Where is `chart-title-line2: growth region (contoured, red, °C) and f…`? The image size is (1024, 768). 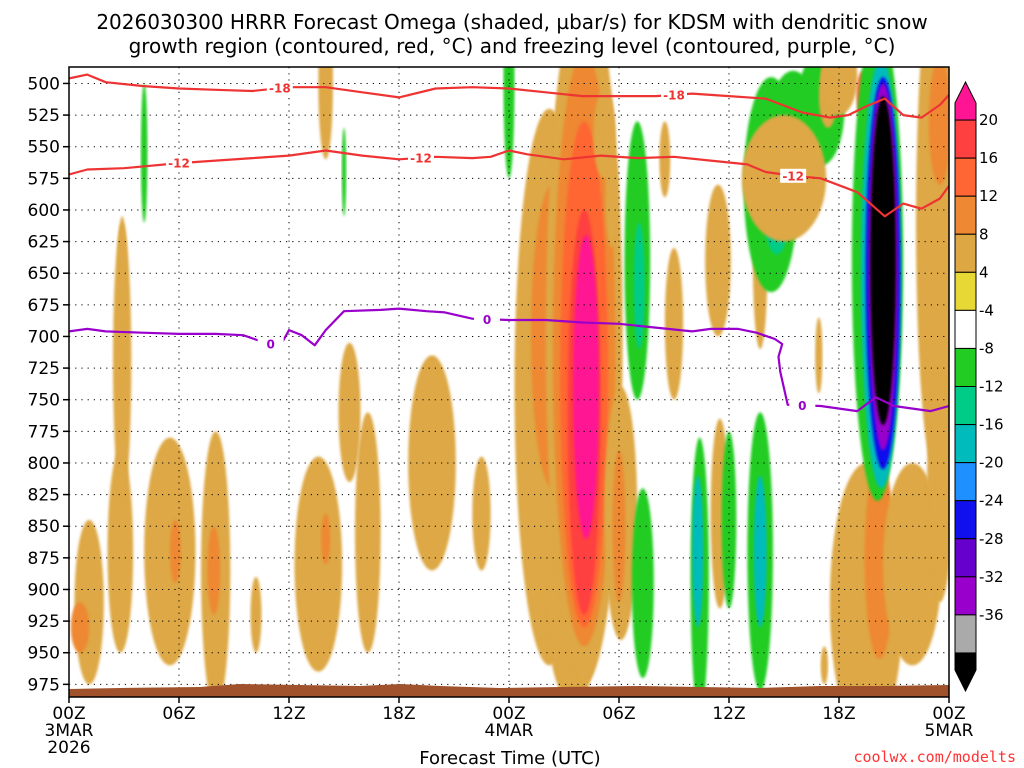 chart-title-line2: growth region (contoured, red, °C) and f… is located at coordinates (512, 46).